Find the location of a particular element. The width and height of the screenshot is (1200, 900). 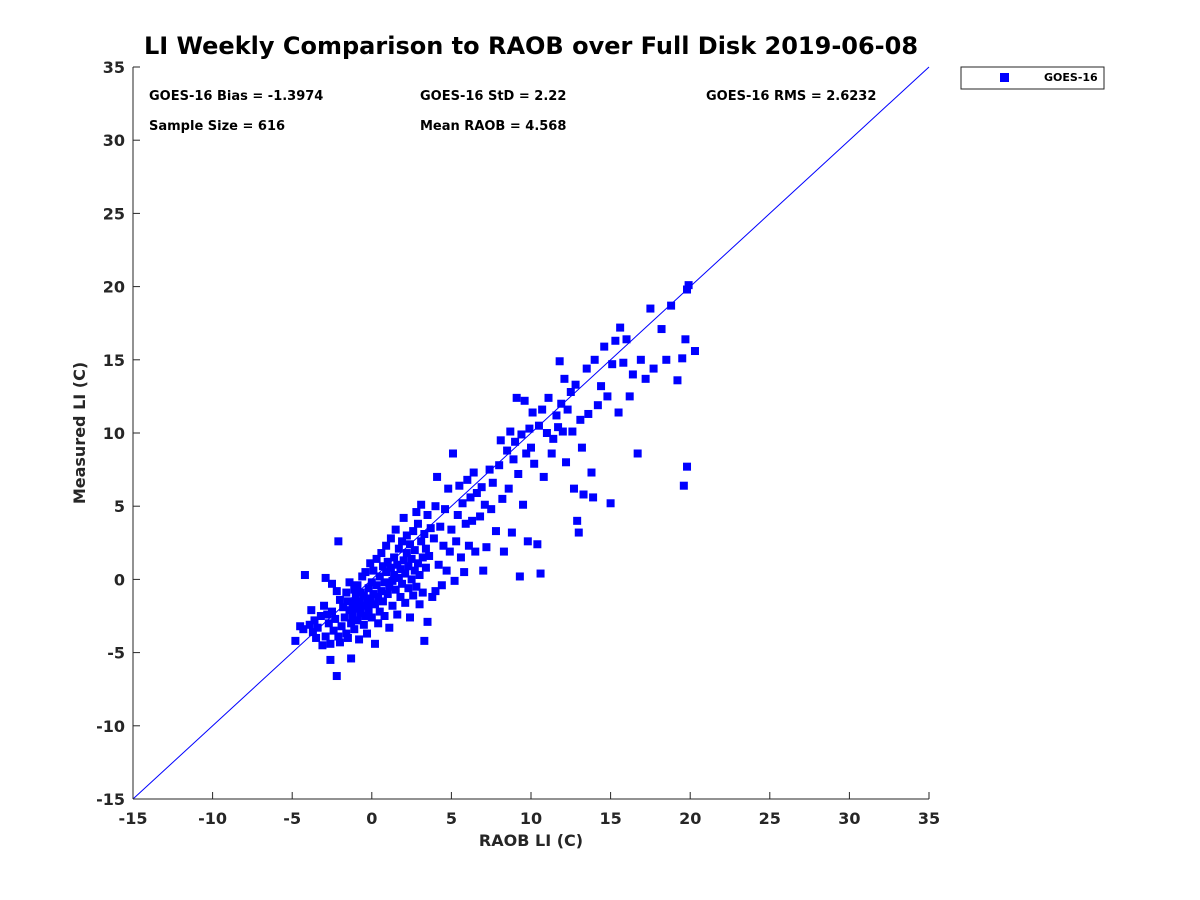

y-tick-label: -15 is located at coordinates (110, 799).